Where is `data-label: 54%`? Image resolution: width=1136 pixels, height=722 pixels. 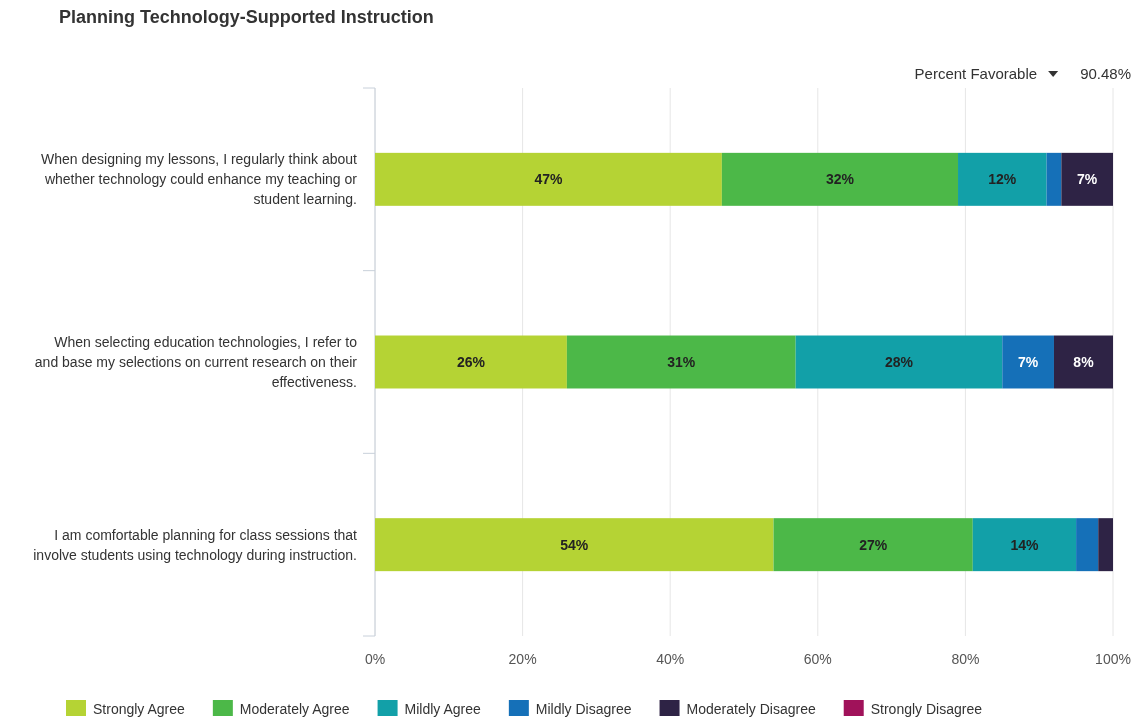
data-label: 54% is located at coordinates (574, 544).